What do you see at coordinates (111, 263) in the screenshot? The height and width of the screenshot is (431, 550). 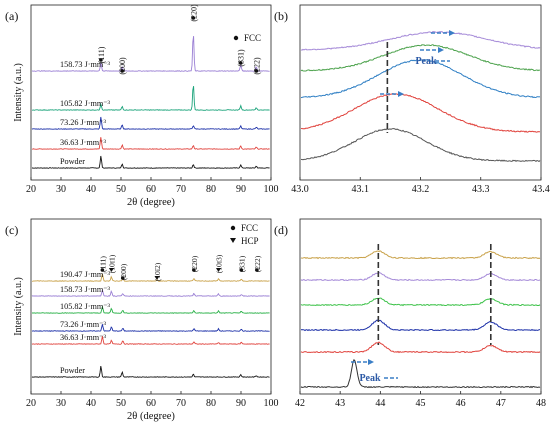 I see `peak-annotation: (10ī1)` at bounding box center [111, 263].